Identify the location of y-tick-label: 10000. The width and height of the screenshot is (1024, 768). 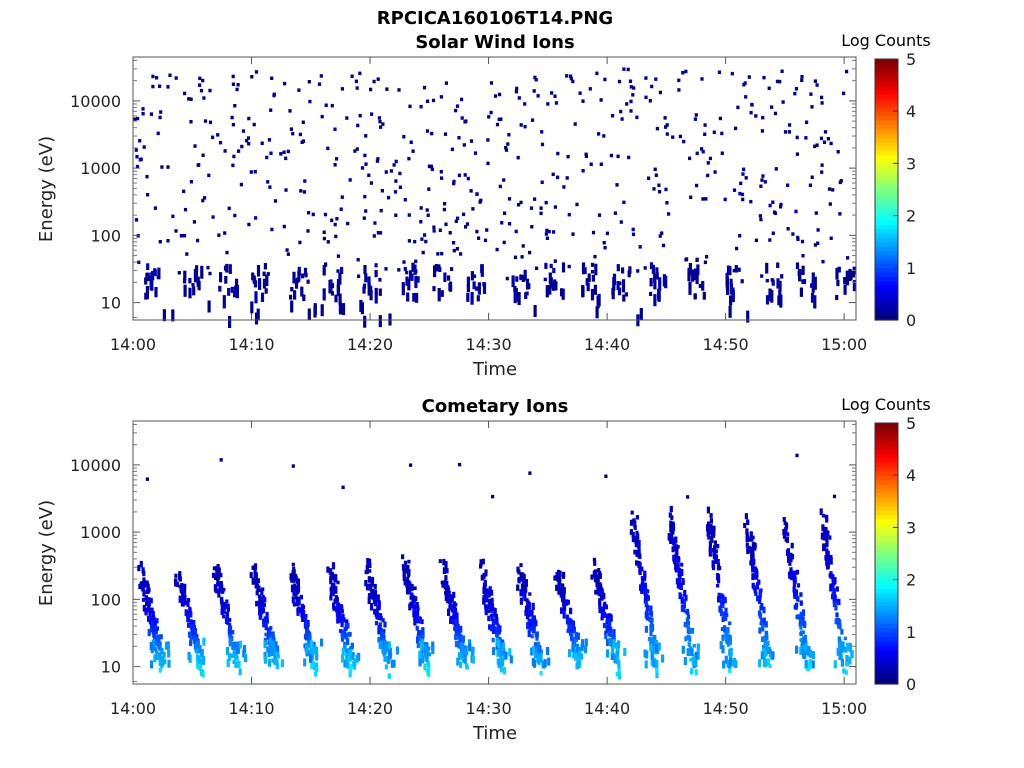
(95, 465).